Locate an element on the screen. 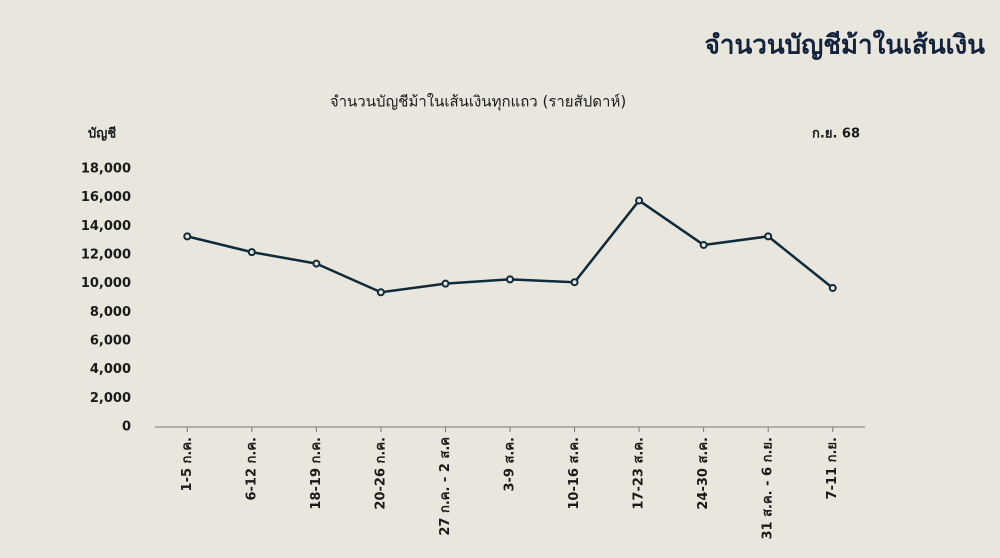  x-tick-label: 10-16 ส.ค. is located at coordinates (574, 473).